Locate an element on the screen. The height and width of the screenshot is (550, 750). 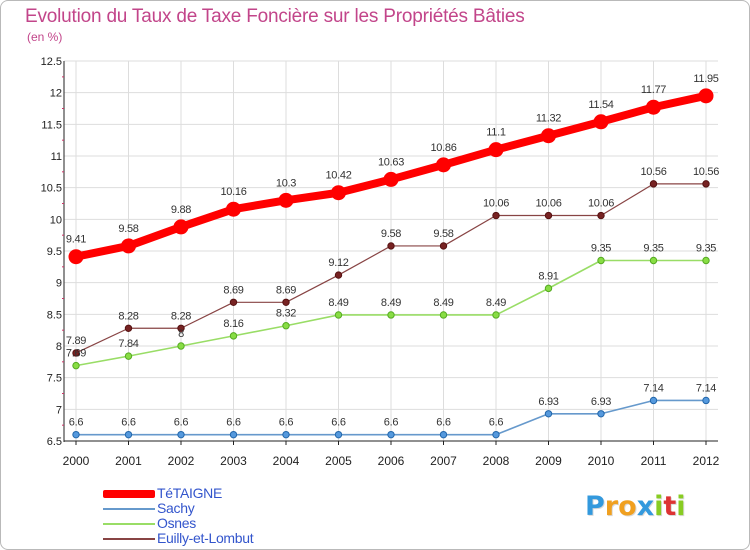
y-tick-label: 11.5 is located at coordinates (51, 125).